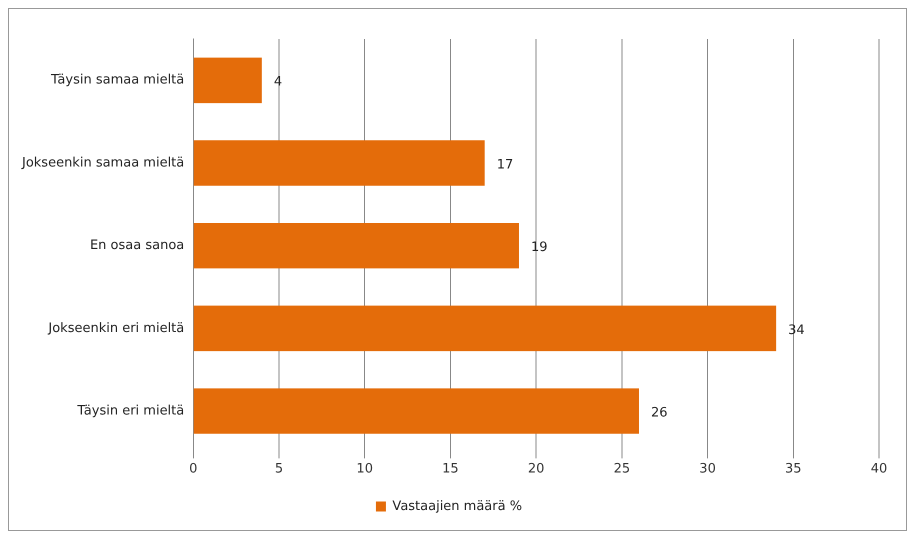 This screenshot has width=915, height=539. What do you see at coordinates (450, 469) in the screenshot?
I see `x-tick-label: 15` at bounding box center [450, 469].